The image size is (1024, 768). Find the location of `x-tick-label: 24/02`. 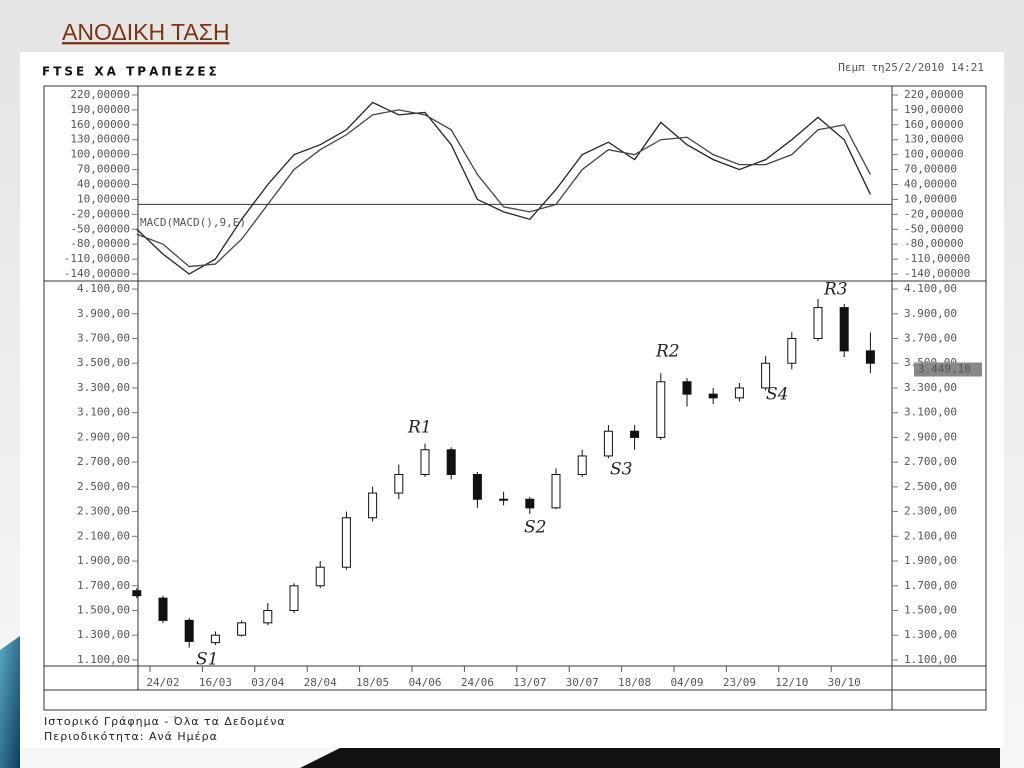

x-tick-label: 24/02 is located at coordinates (162, 682).